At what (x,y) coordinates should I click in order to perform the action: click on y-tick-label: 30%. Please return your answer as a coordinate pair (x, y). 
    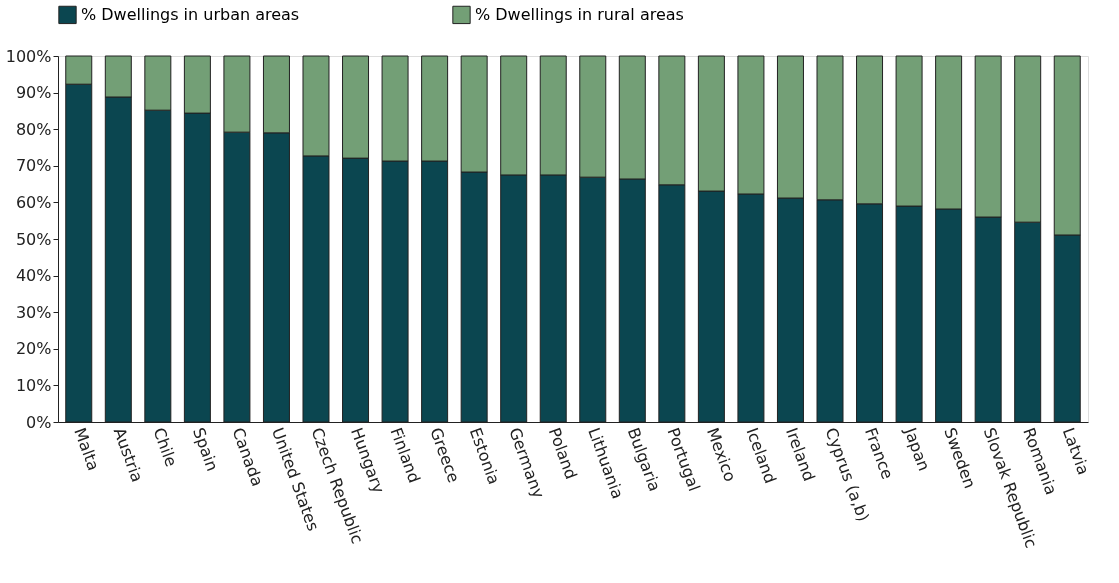
    Looking at the image, I should click on (33, 312).